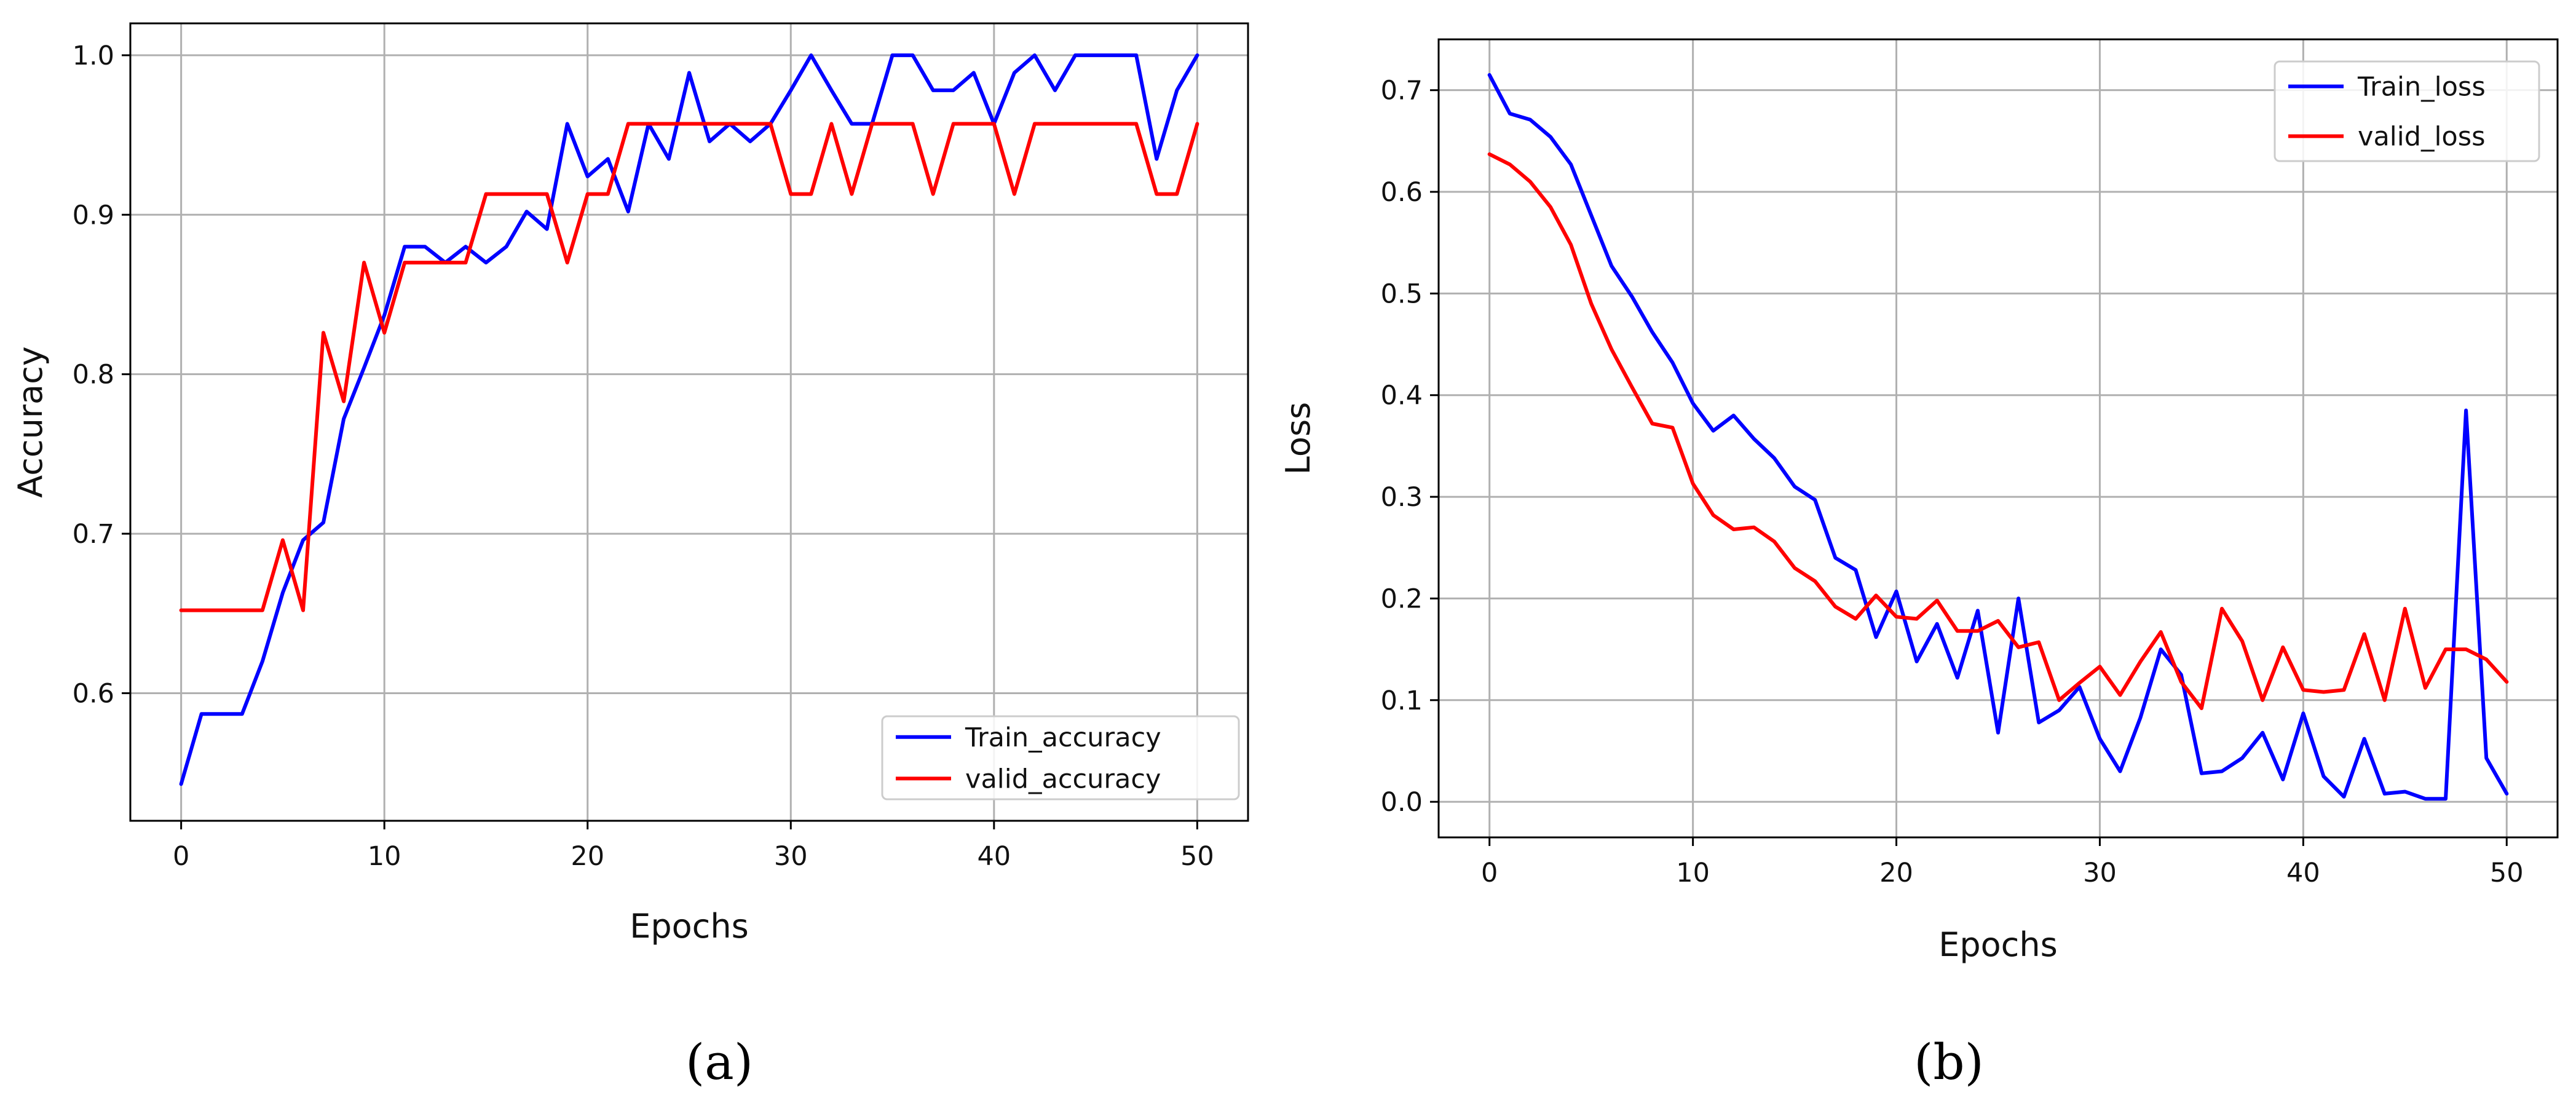 Image resolution: width=2576 pixels, height=1095 pixels. I want to click on legend-box, so click(1060, 757).